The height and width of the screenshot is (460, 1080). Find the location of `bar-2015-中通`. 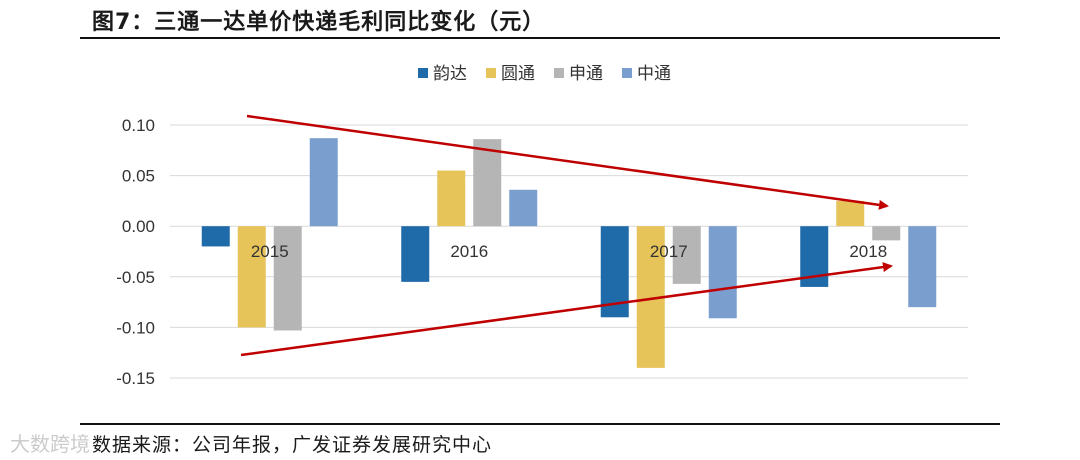

bar-2015-中通 is located at coordinates (323, 182).